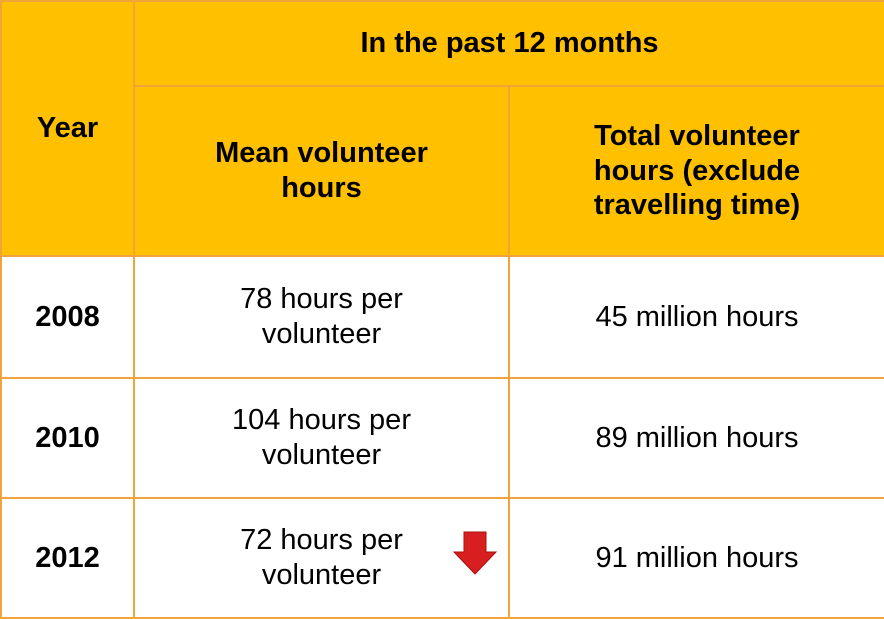 The width and height of the screenshot is (884, 619). I want to click on year-cell: 2008, so click(67, 317).